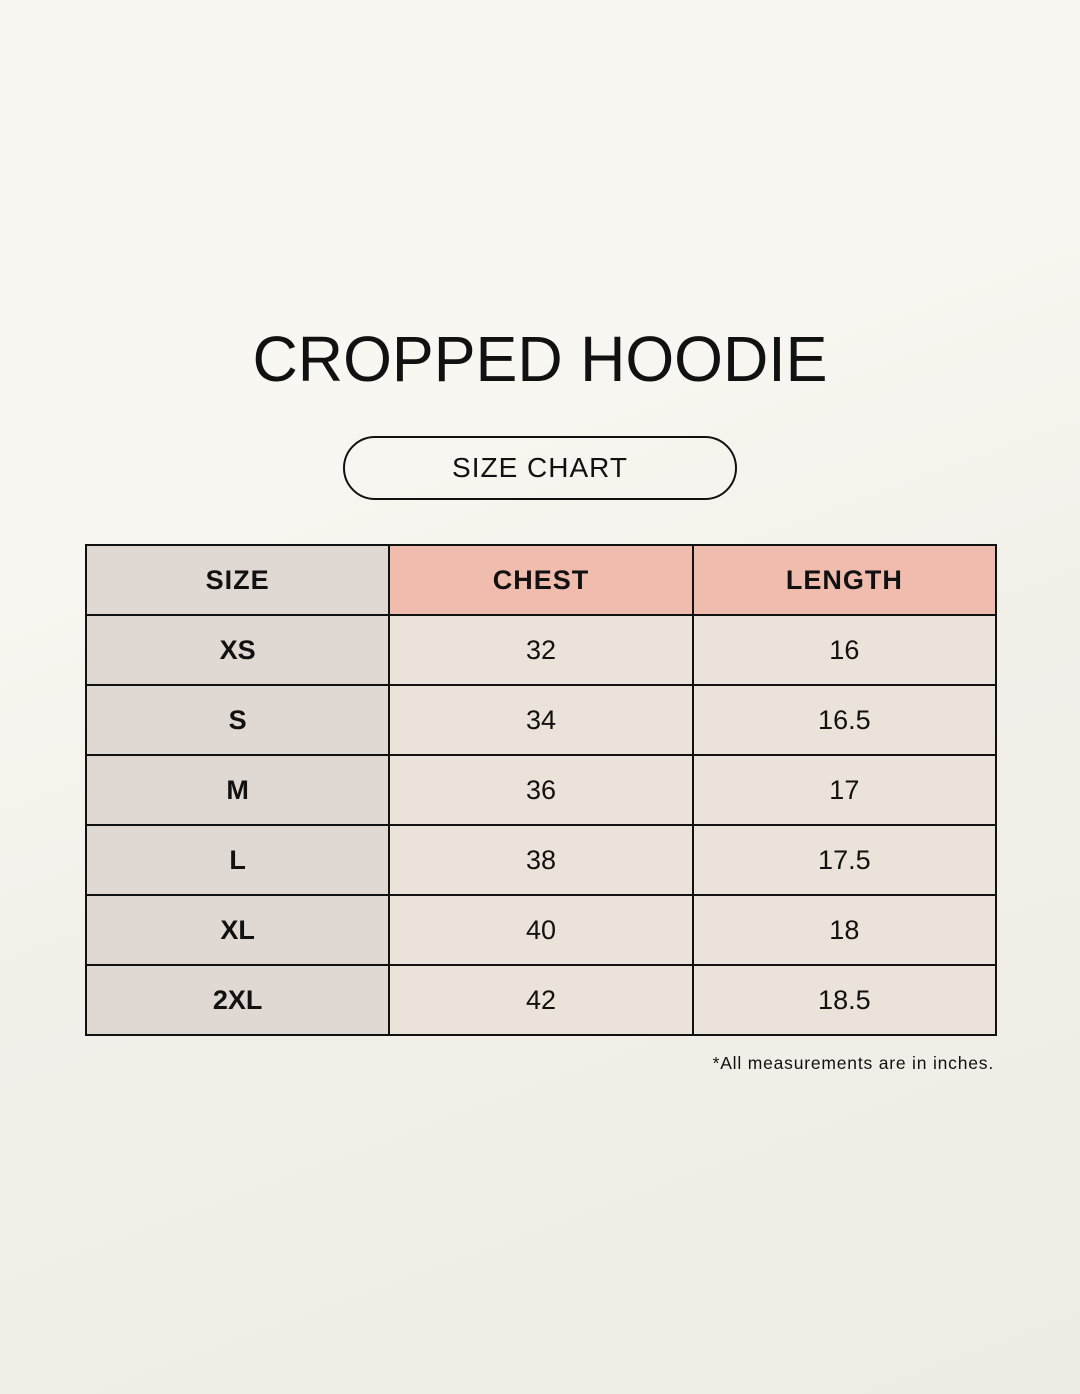 The image size is (1080, 1394). I want to click on chest-cell: 40, so click(541, 930).